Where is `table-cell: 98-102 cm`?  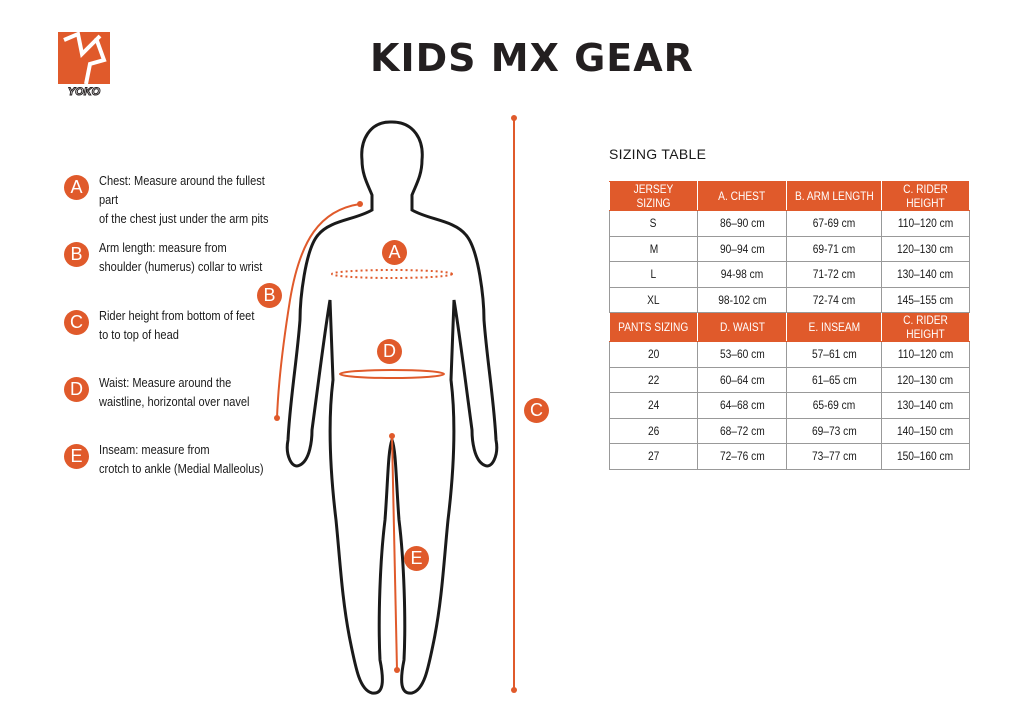 table-cell: 98-102 cm is located at coordinates (742, 299).